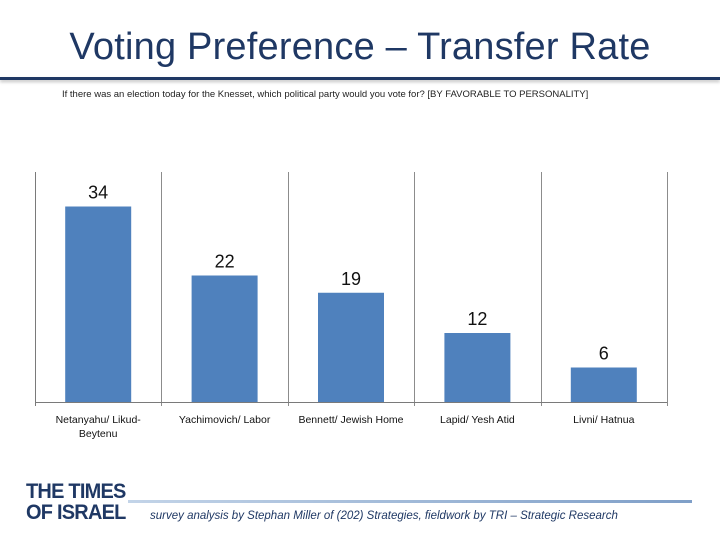 This screenshot has height=540, width=720. Describe the element at coordinates (98, 193) in the screenshot. I see `data-label: 34` at that location.